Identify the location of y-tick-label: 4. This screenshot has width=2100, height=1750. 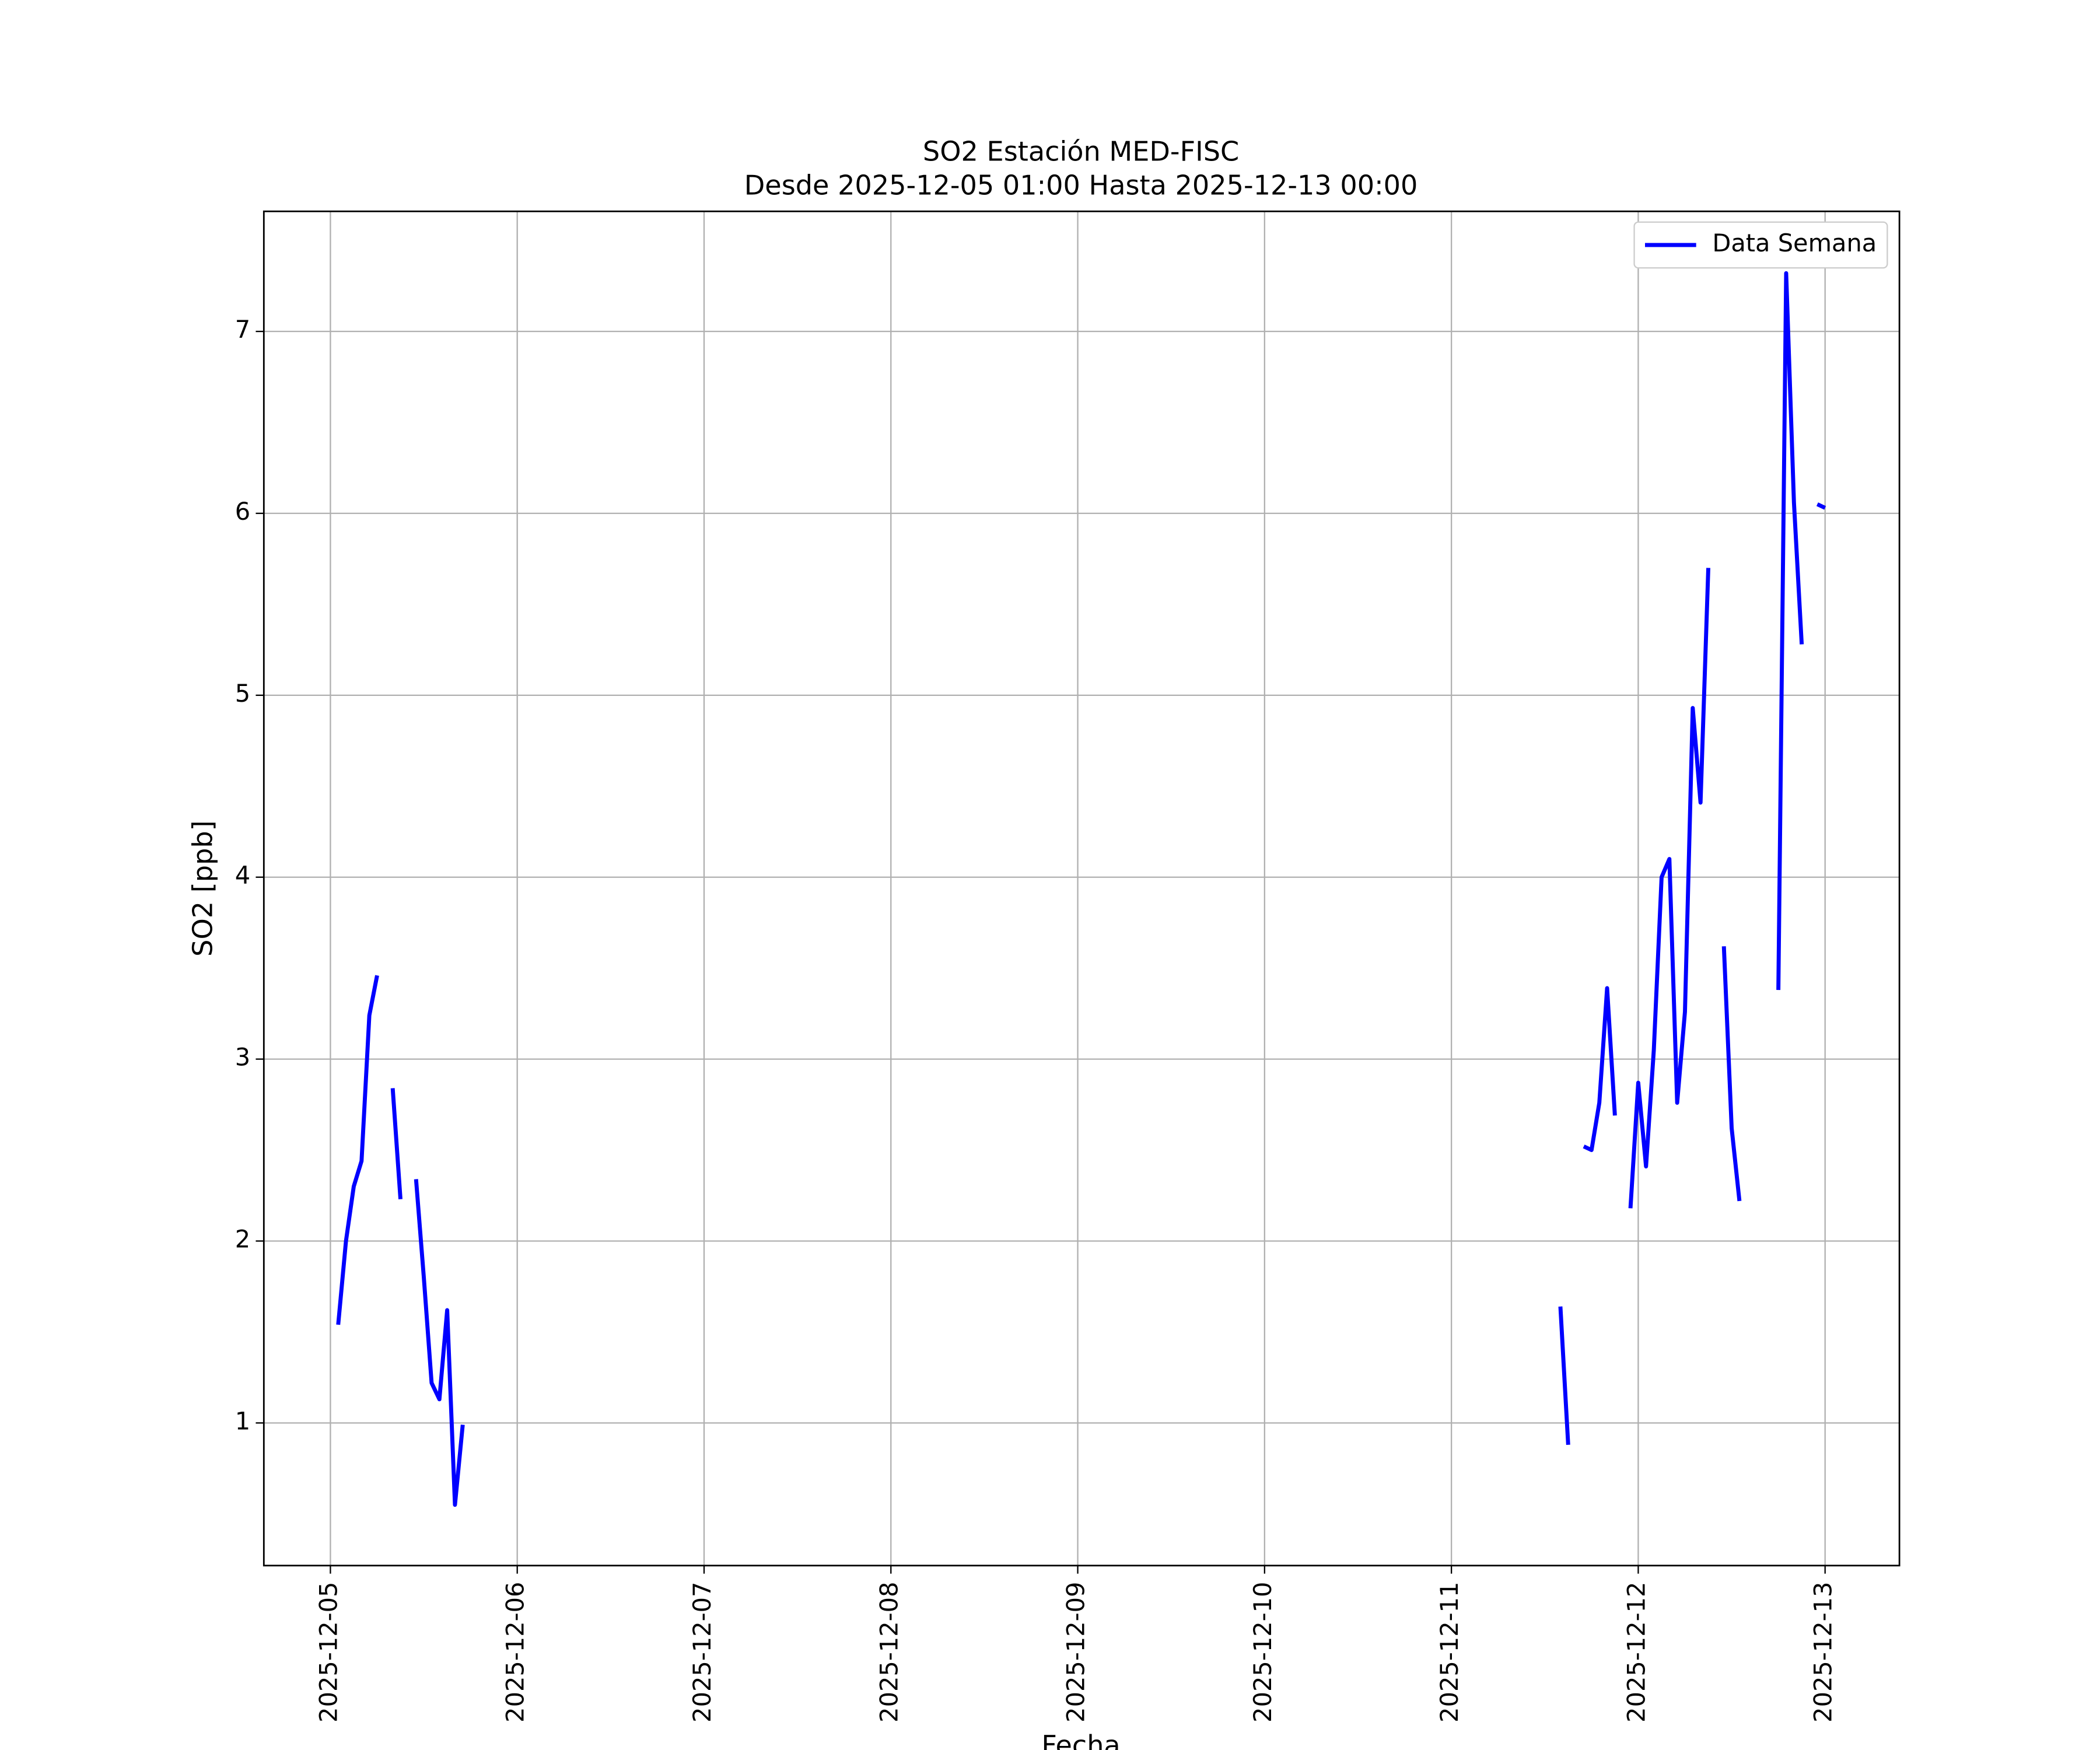
(242, 875).